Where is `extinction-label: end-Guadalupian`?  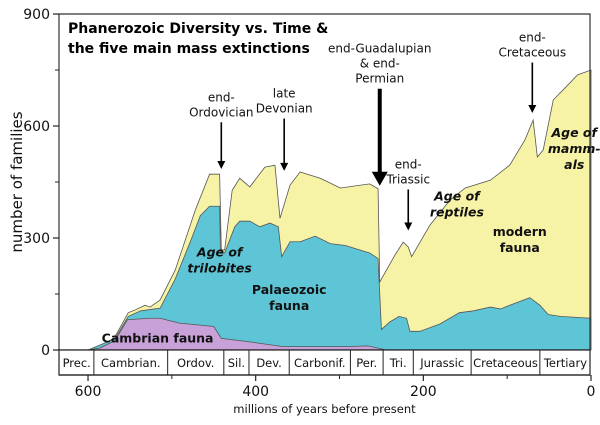 extinction-label: end-Guadalupian is located at coordinates (379, 49).